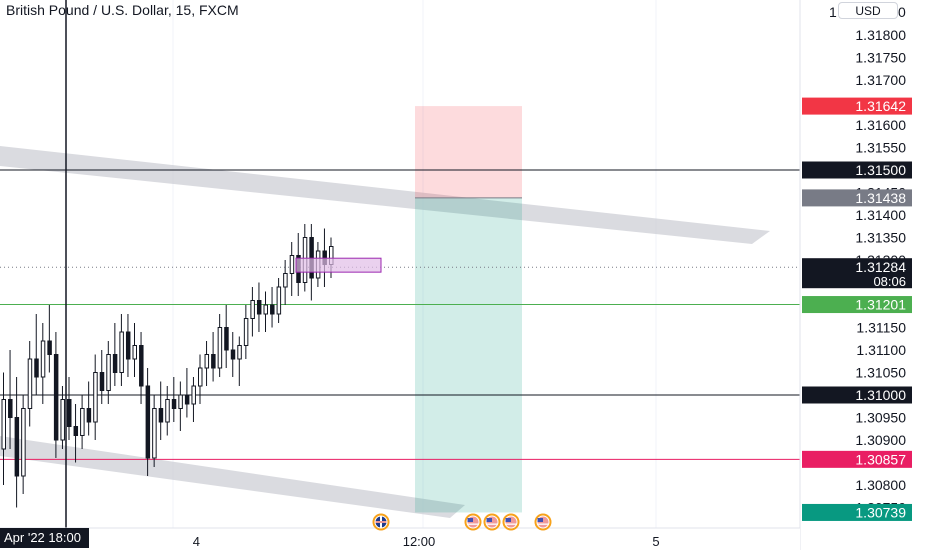 The height and width of the screenshot is (550, 932). I want to click on short-position-tool, so click(468, 309).